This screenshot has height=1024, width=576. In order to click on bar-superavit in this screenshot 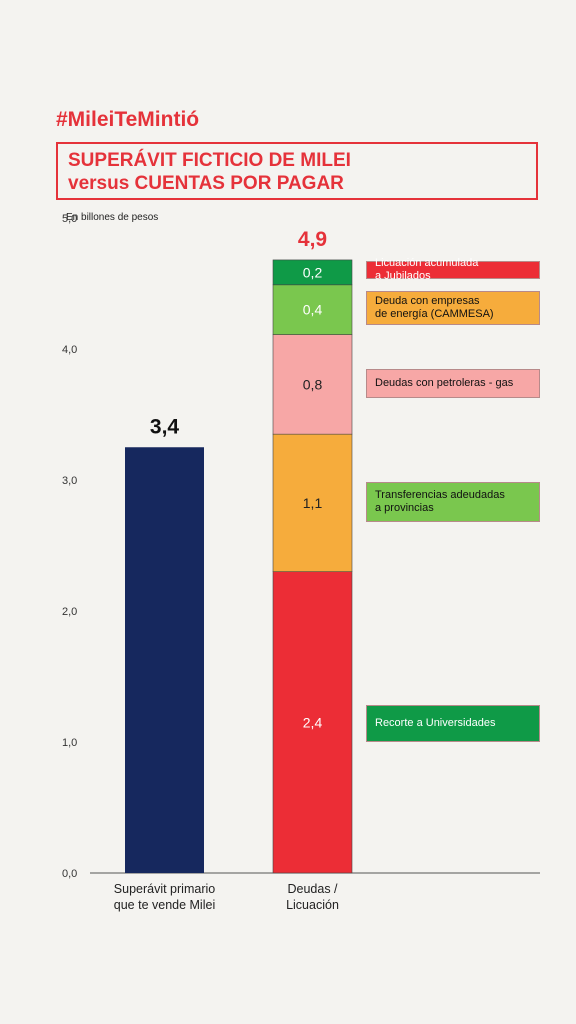, I will do `click(164, 660)`.